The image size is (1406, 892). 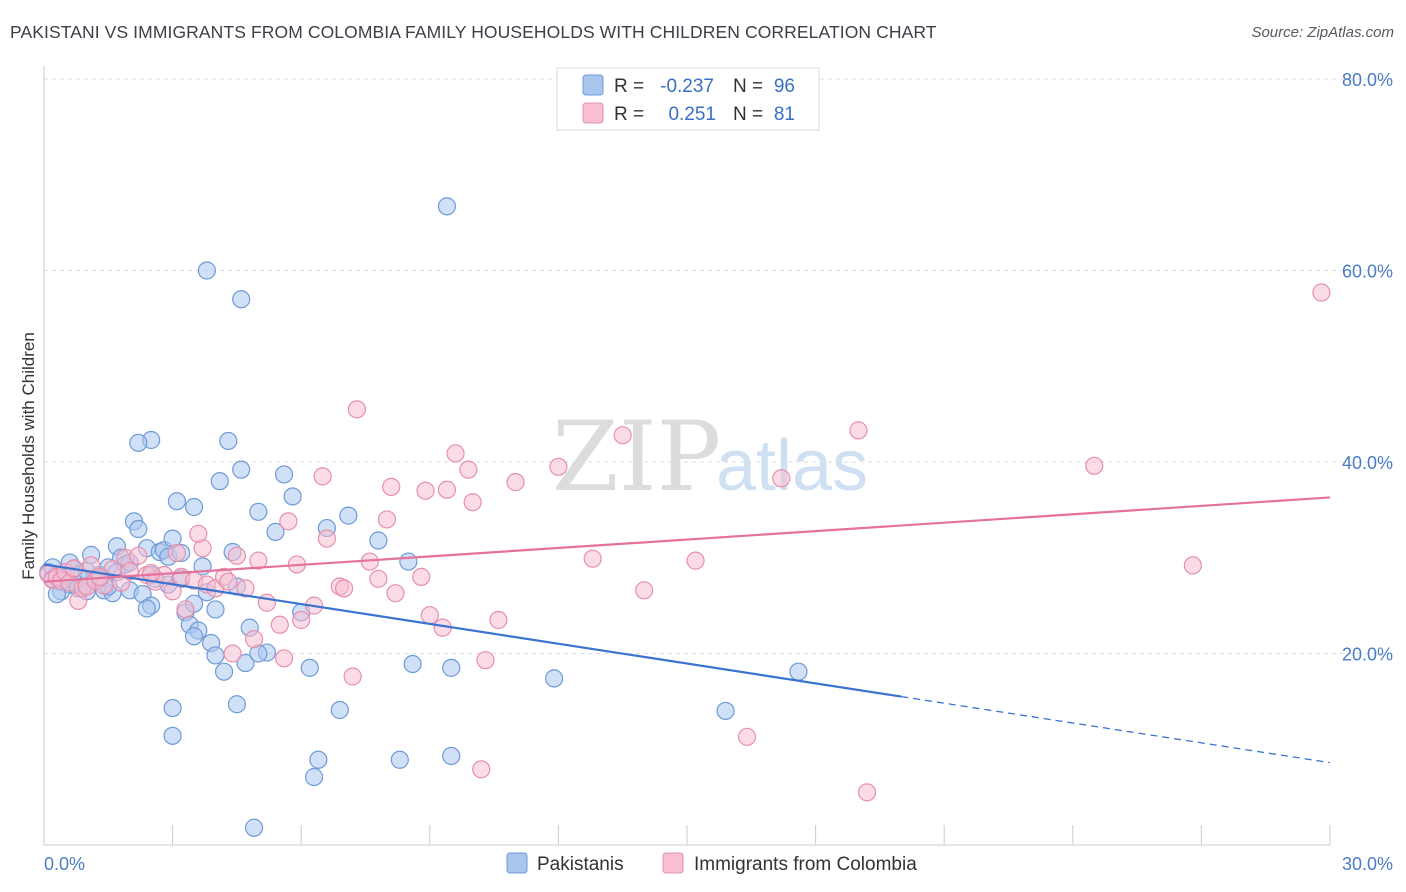 I want to click on x-tick-label-max: 30.0%, so click(x=1367, y=864).